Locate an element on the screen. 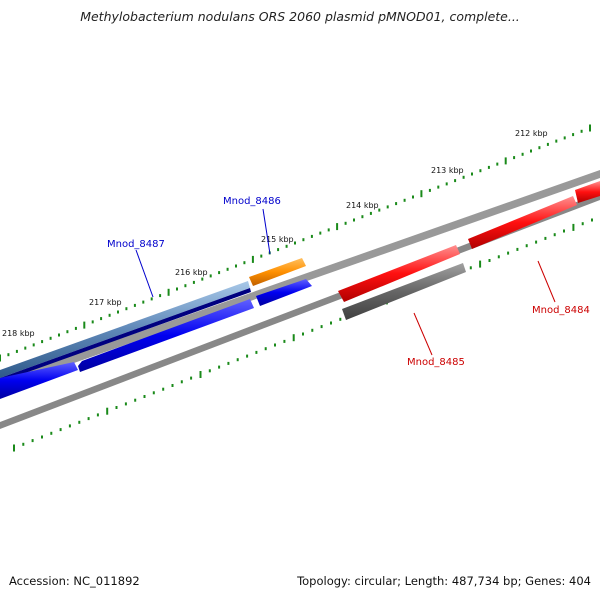  scale-label-216: 216 kbp is located at coordinates (191, 272).